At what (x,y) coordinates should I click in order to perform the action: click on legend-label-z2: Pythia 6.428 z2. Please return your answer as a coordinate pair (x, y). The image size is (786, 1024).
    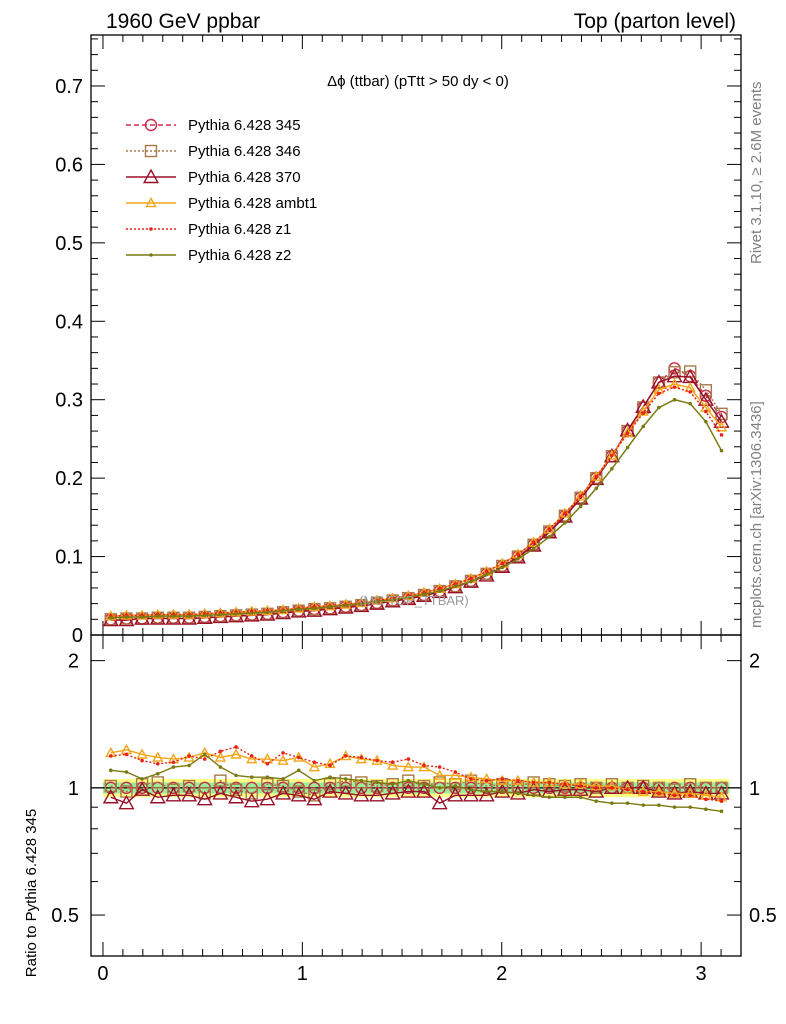
    Looking at the image, I should click on (239, 255).